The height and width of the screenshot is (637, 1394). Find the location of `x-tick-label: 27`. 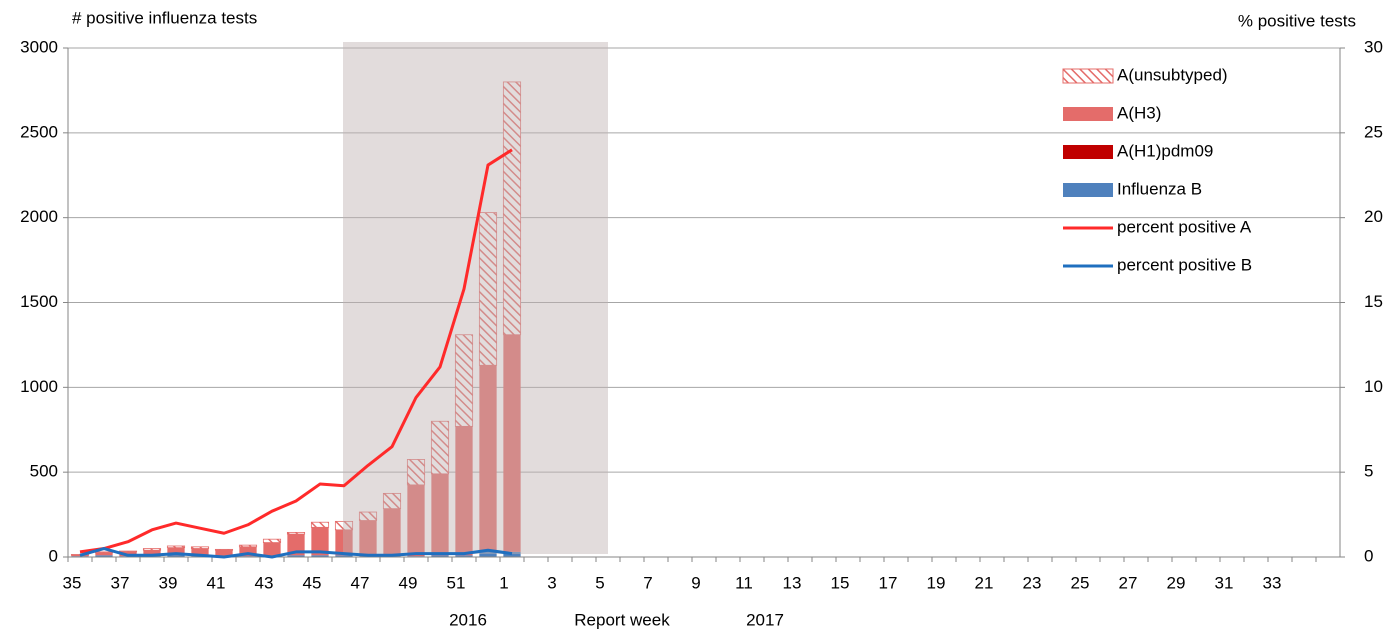

x-tick-label: 27 is located at coordinates (1128, 582).